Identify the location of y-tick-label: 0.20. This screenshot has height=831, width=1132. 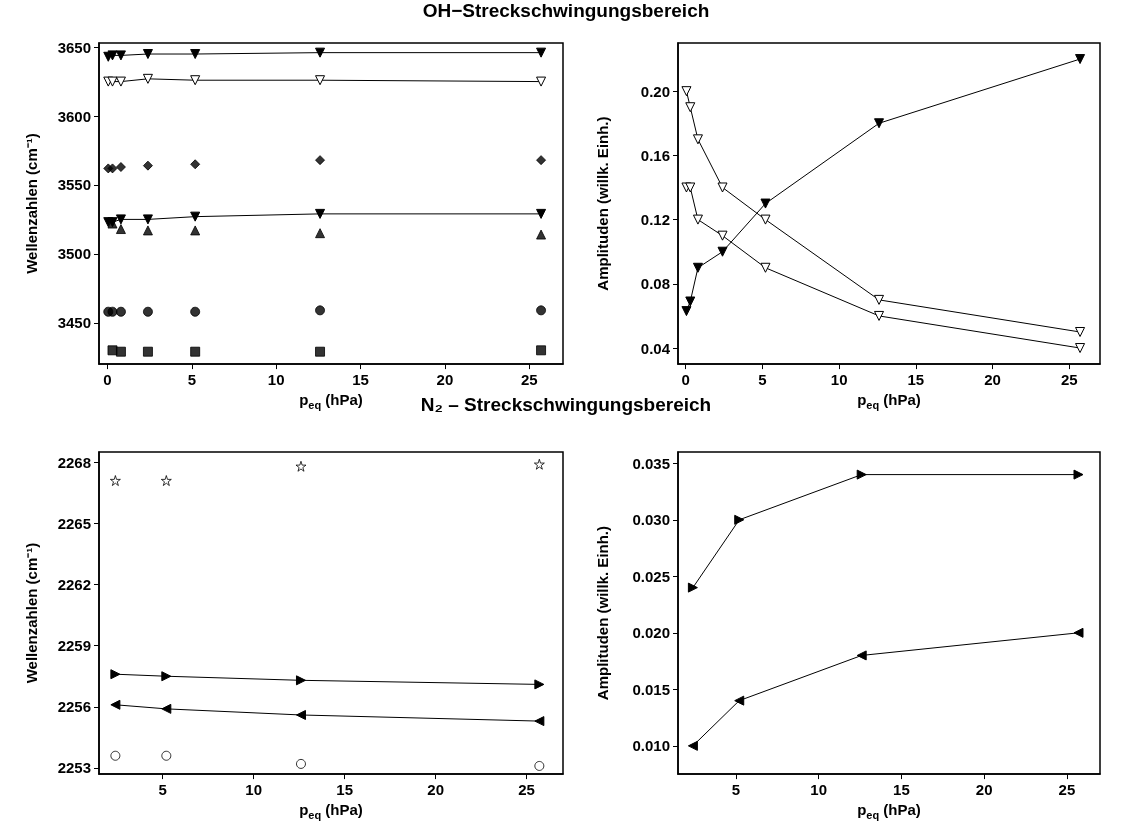
(655, 91).